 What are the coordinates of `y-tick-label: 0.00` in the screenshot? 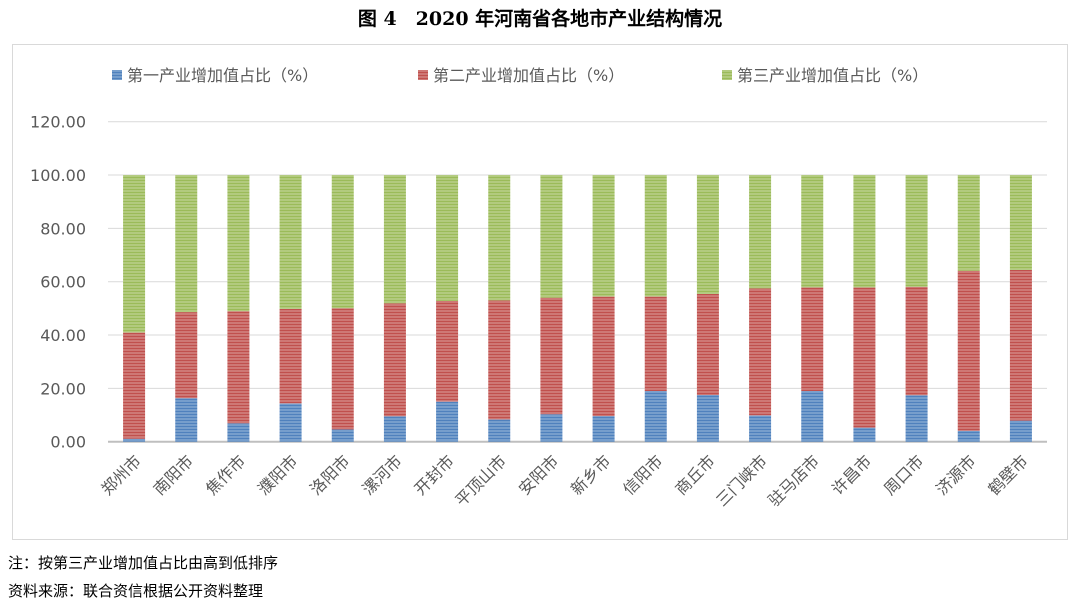 It's located at (68, 442).